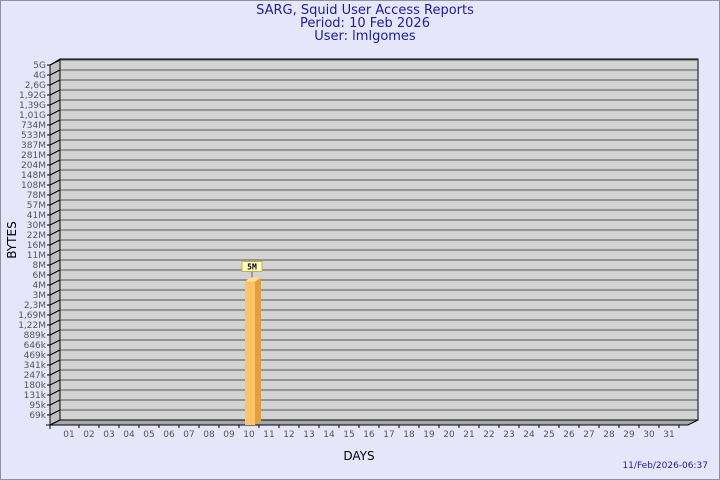 The width and height of the screenshot is (720, 480). What do you see at coordinates (32, 316) in the screenshot?
I see `y-tick-label: 1,69M` at bounding box center [32, 316].